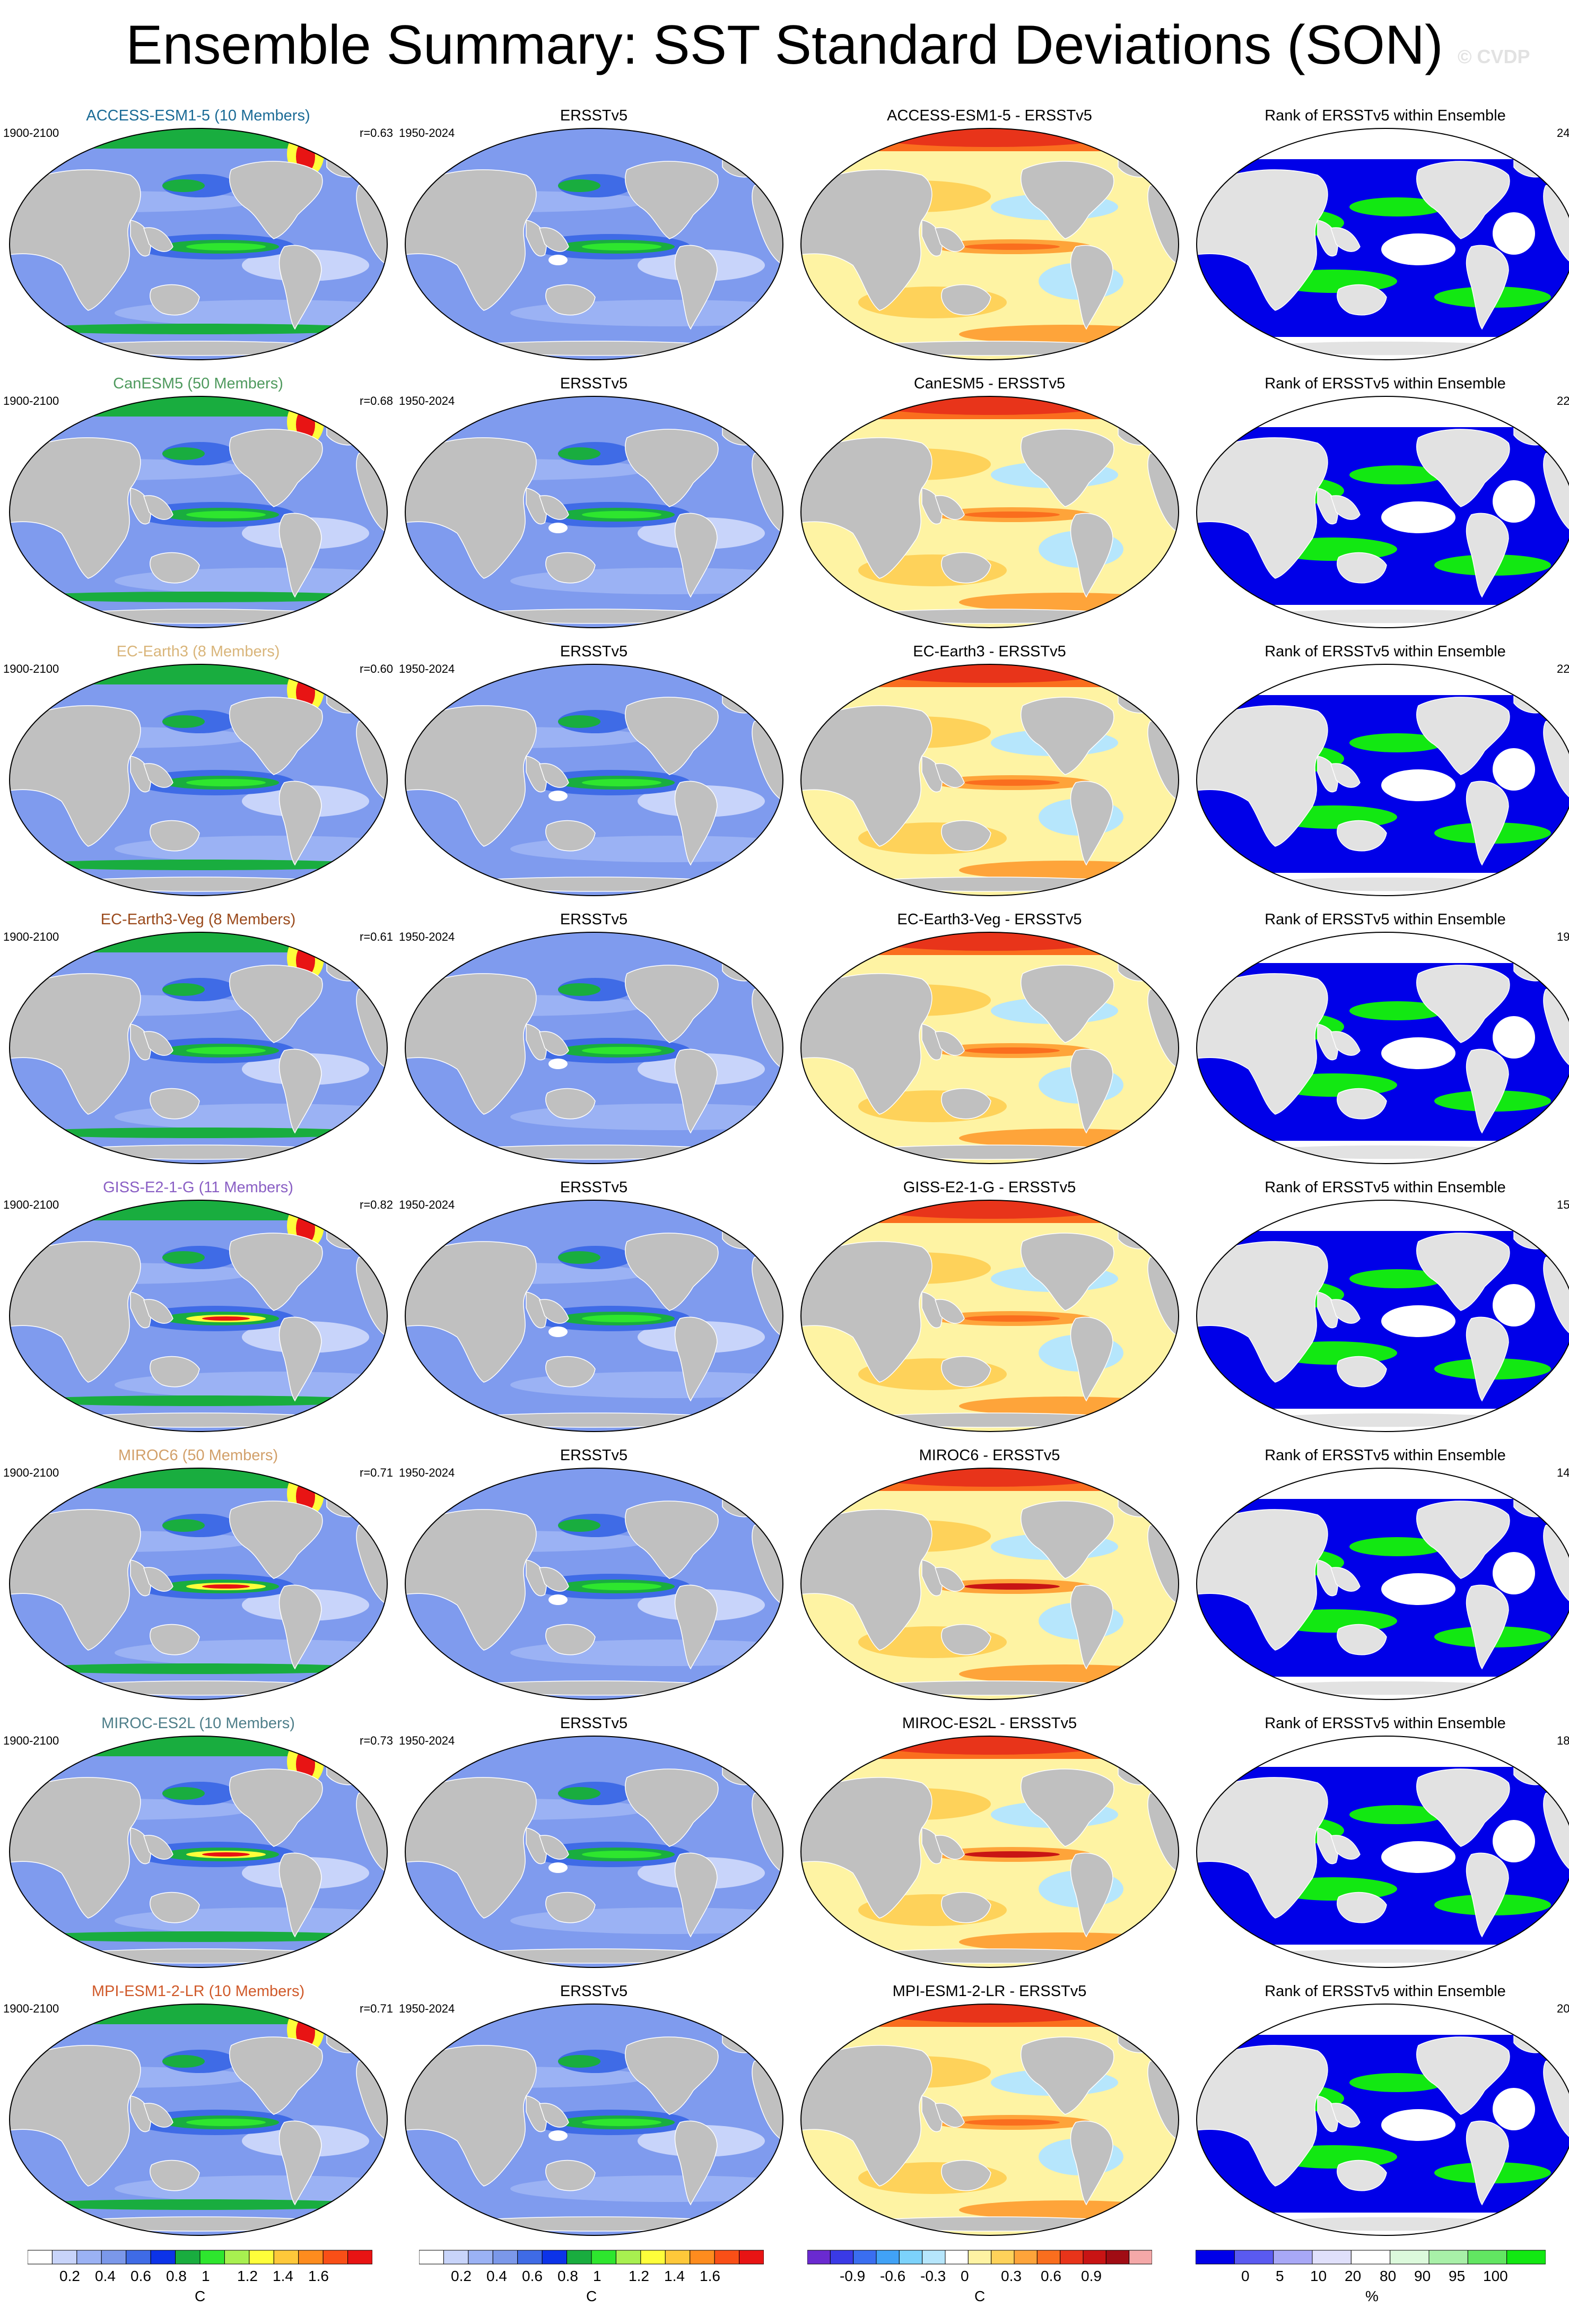 The width and height of the screenshot is (1569, 2324). What do you see at coordinates (198, 1992) in the screenshot?
I see `model-panel-title: MPI-ESM1-2-LR (10 Members)` at bounding box center [198, 1992].